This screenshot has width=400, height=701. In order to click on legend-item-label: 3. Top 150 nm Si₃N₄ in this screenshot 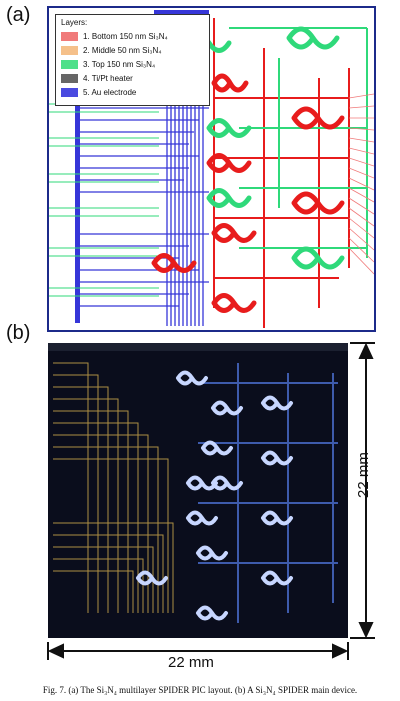, I will do `click(119, 64)`.